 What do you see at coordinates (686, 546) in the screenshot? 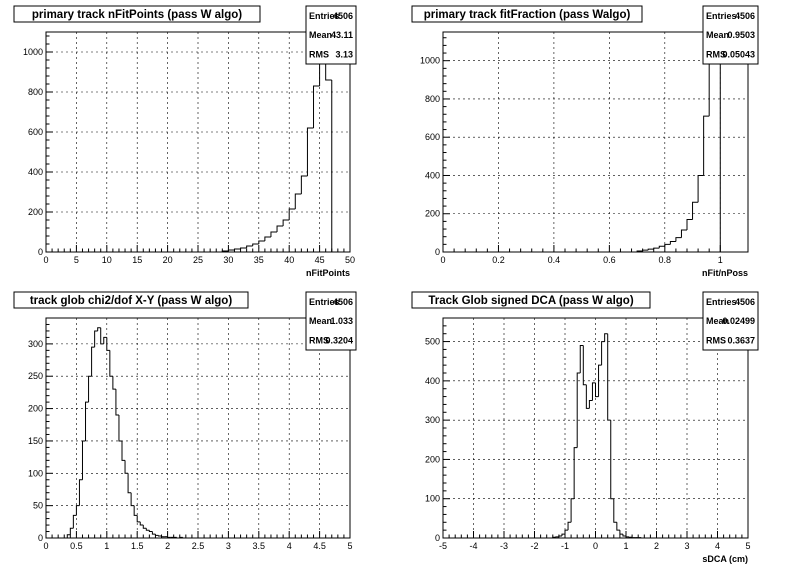
I see `c3-x-tick-label-8: 3` at bounding box center [686, 546].